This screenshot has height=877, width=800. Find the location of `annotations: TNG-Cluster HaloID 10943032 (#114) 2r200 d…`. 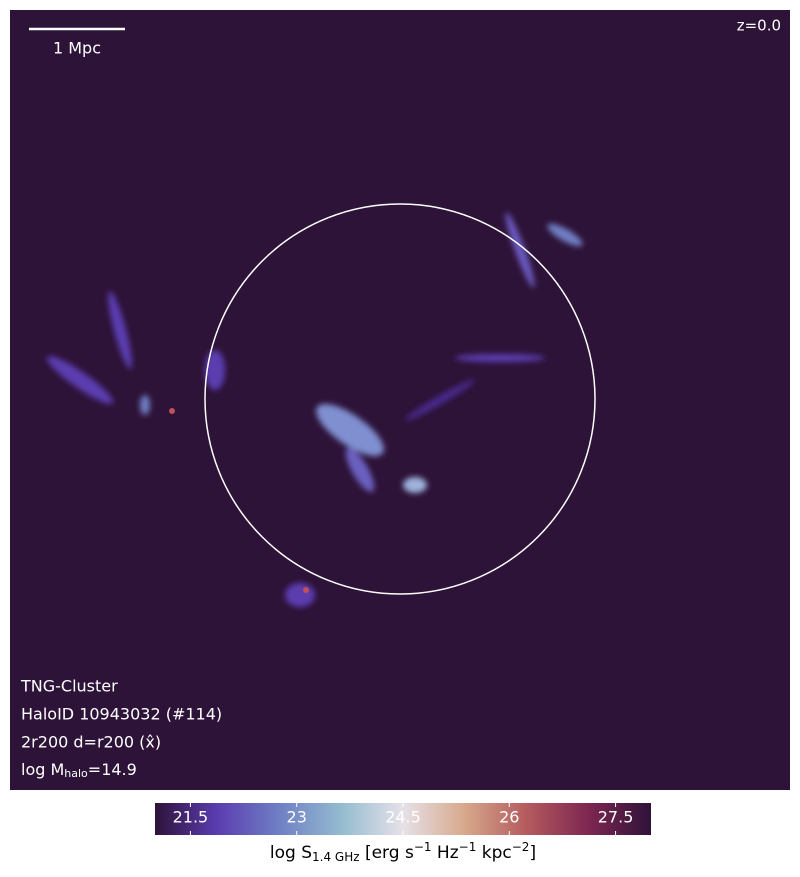

annotations: TNG-Cluster HaloID 10943032 (#114) 2r200 d… is located at coordinates (121, 714).